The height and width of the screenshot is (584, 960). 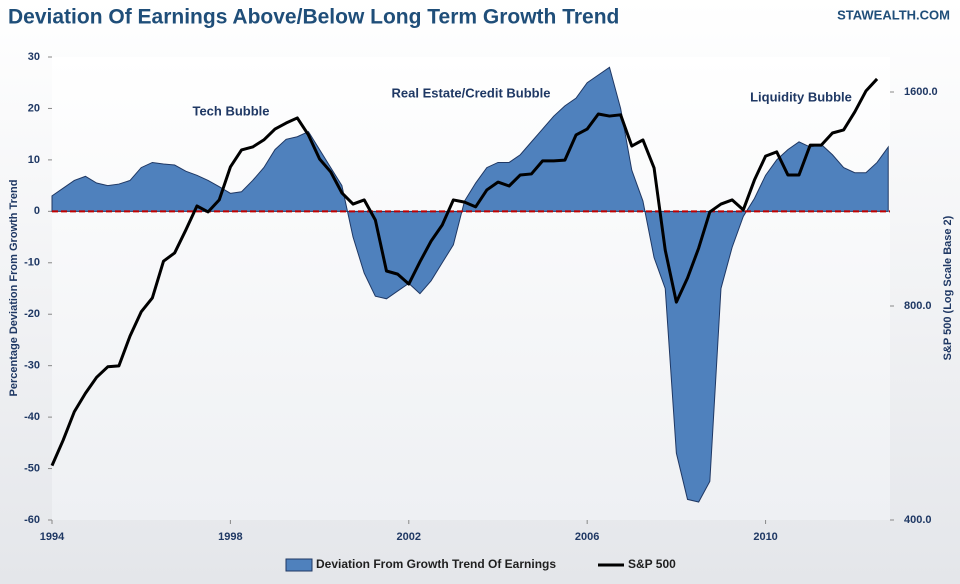 I want to click on y-tick-label: -40, so click(x=32, y=417).